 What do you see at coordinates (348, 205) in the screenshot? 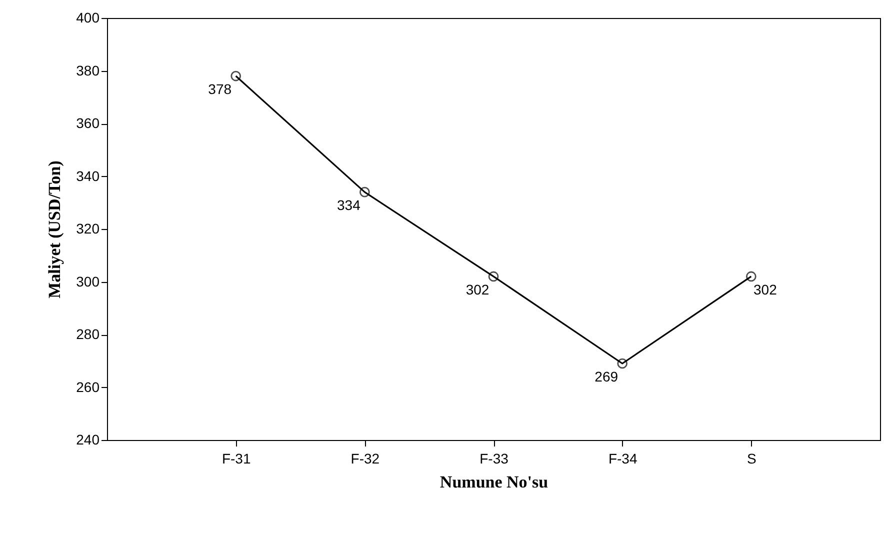
I see `data-label: 334` at bounding box center [348, 205].